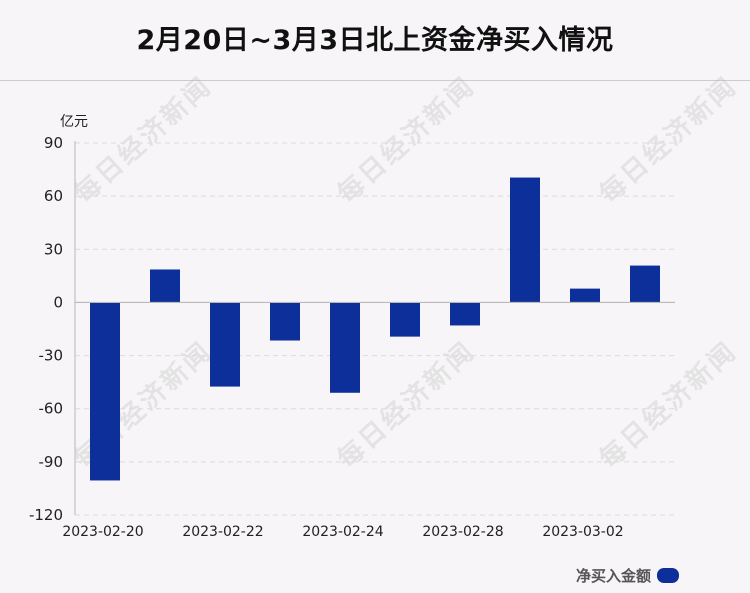 Image resolution: width=750 pixels, height=593 pixels. Describe the element at coordinates (51, 356) in the screenshot. I see `y-tick-label: -30` at that location.